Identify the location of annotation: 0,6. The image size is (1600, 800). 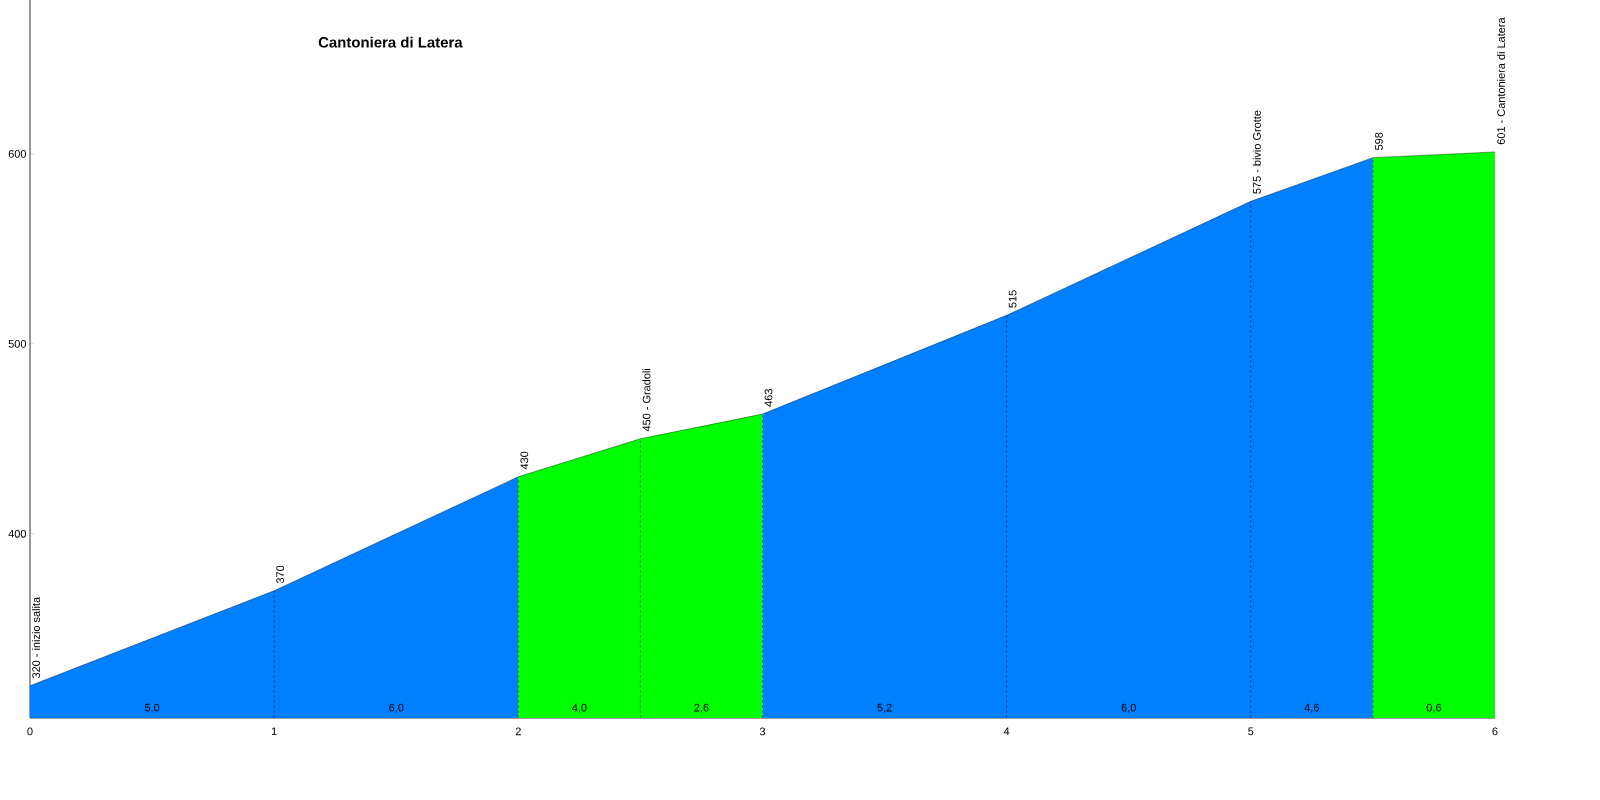
(1434, 708).